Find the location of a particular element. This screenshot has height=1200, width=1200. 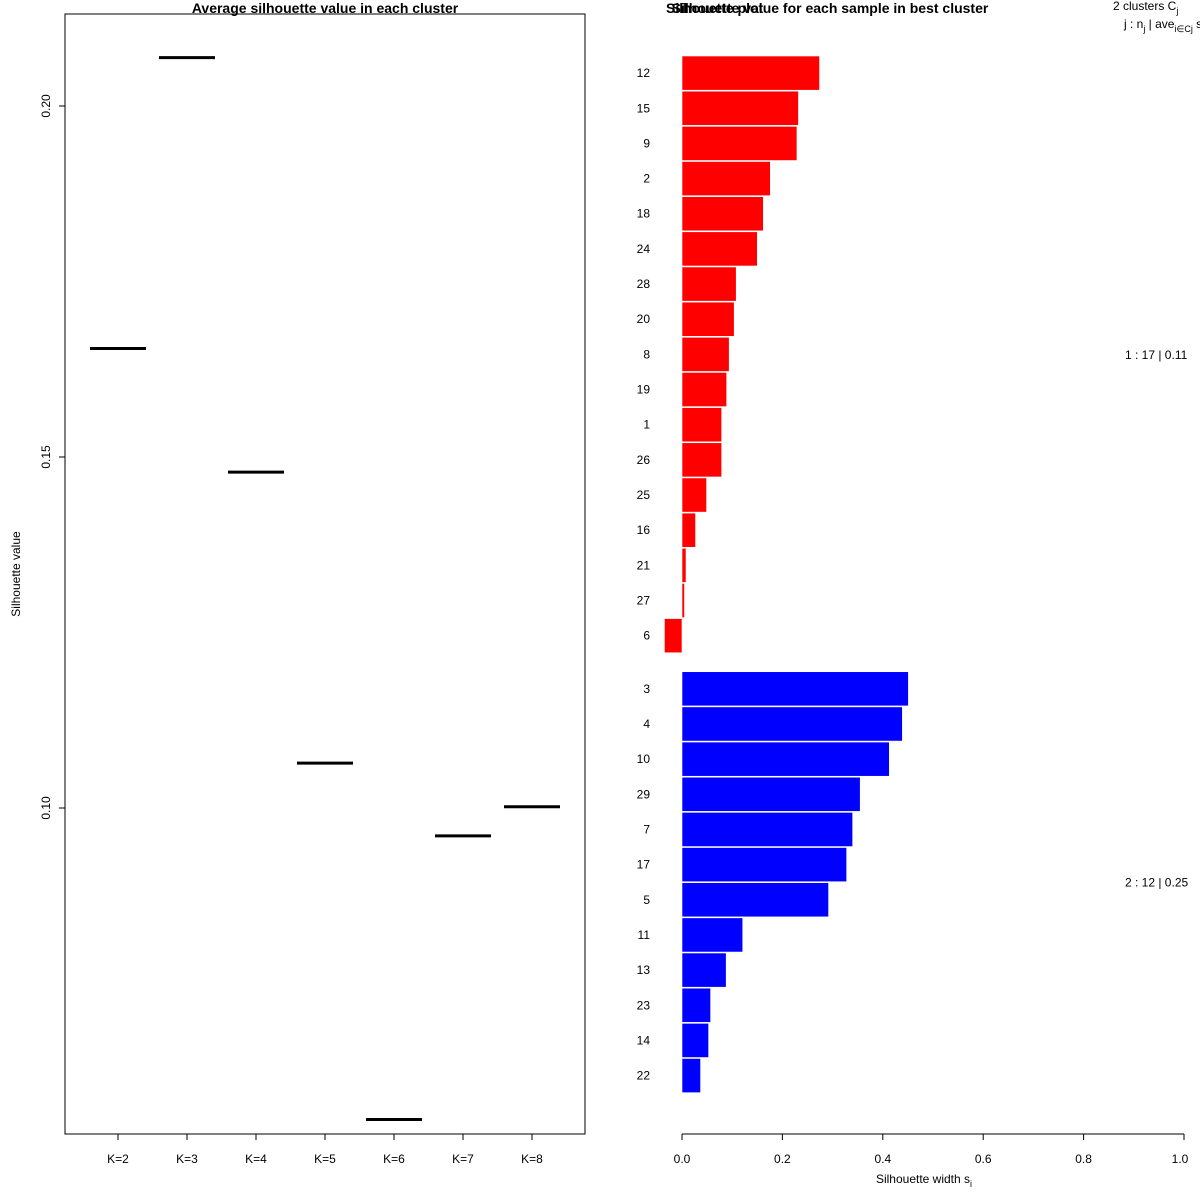

legend-header-line2: j : nj | avei∈Cj s is located at coordinates (1161, 25).